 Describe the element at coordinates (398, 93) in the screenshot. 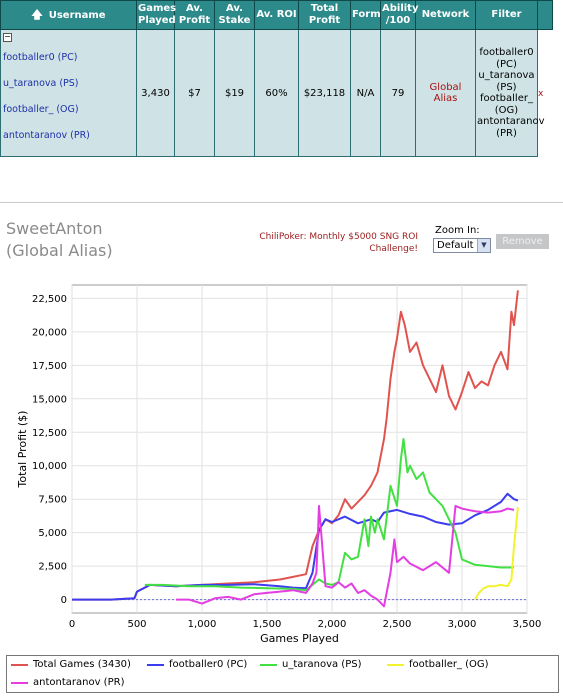

I see `ability-value: 79` at that location.